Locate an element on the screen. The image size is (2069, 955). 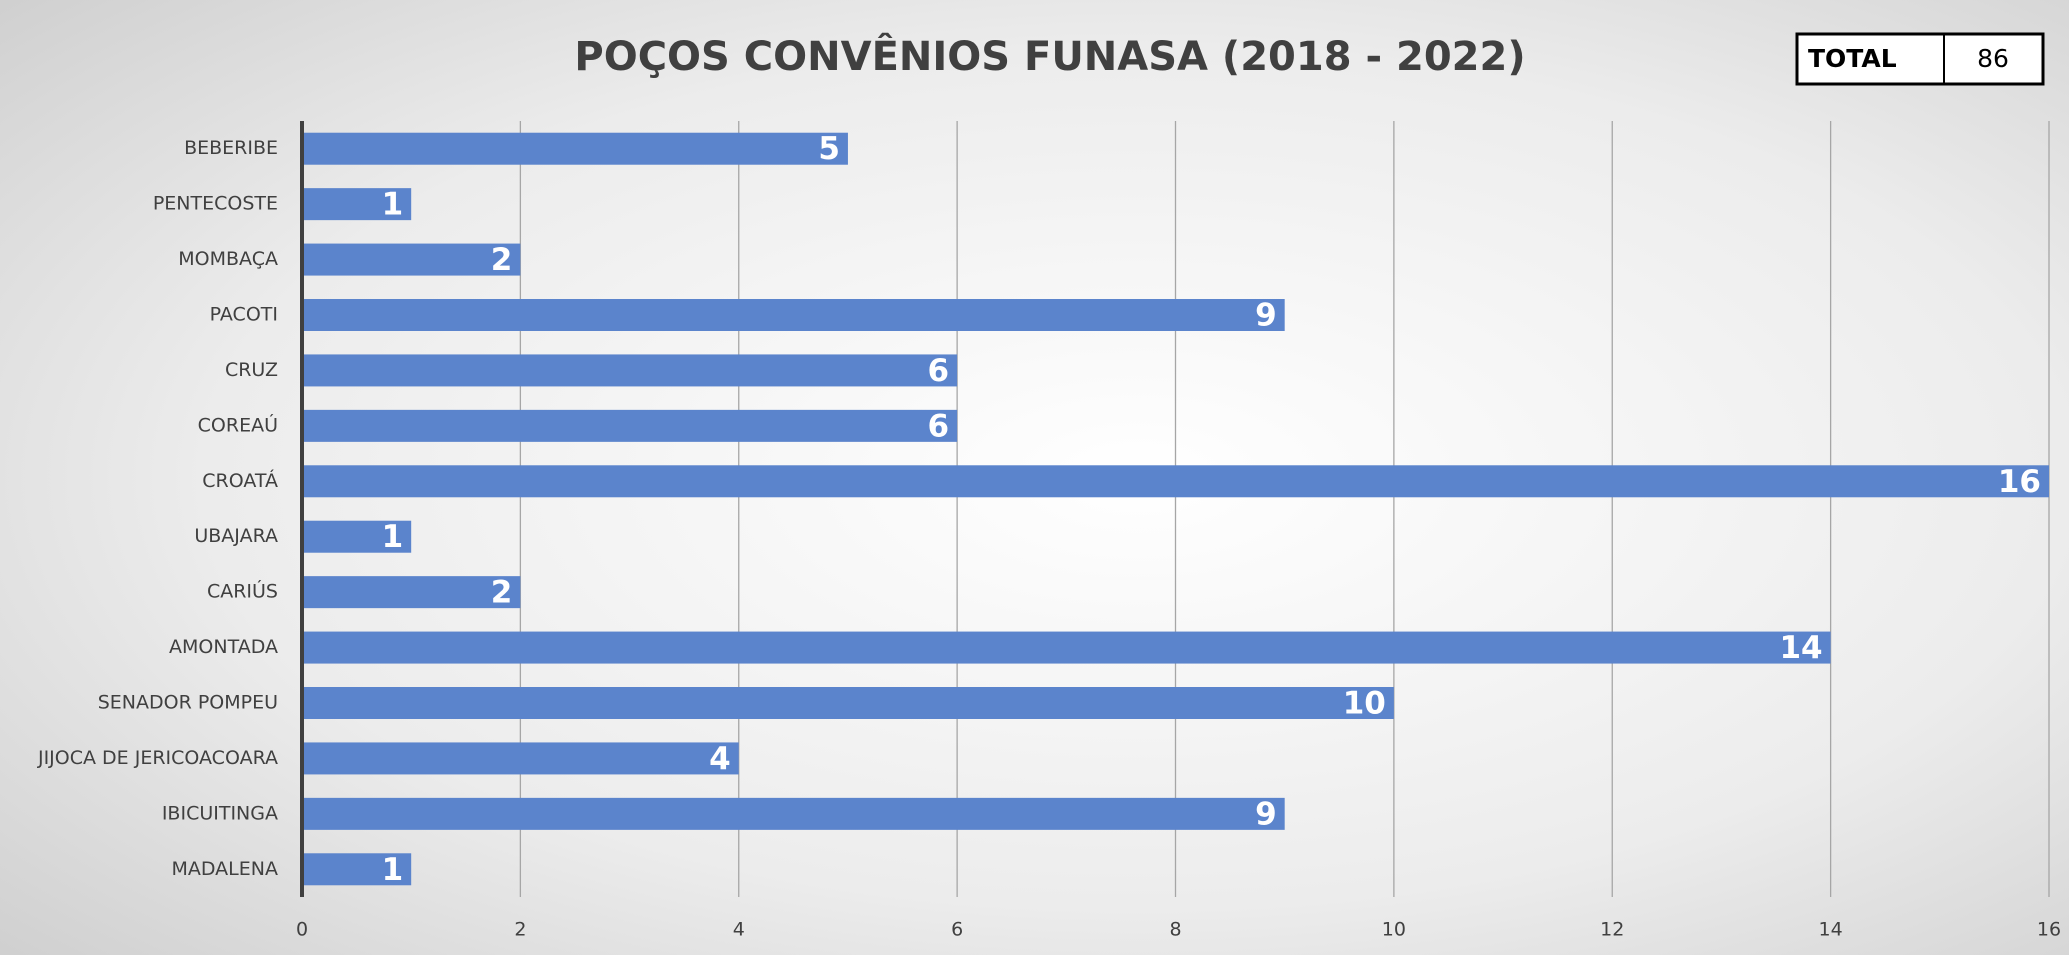
y-tick-label: UBAJARA is located at coordinates (236, 536).